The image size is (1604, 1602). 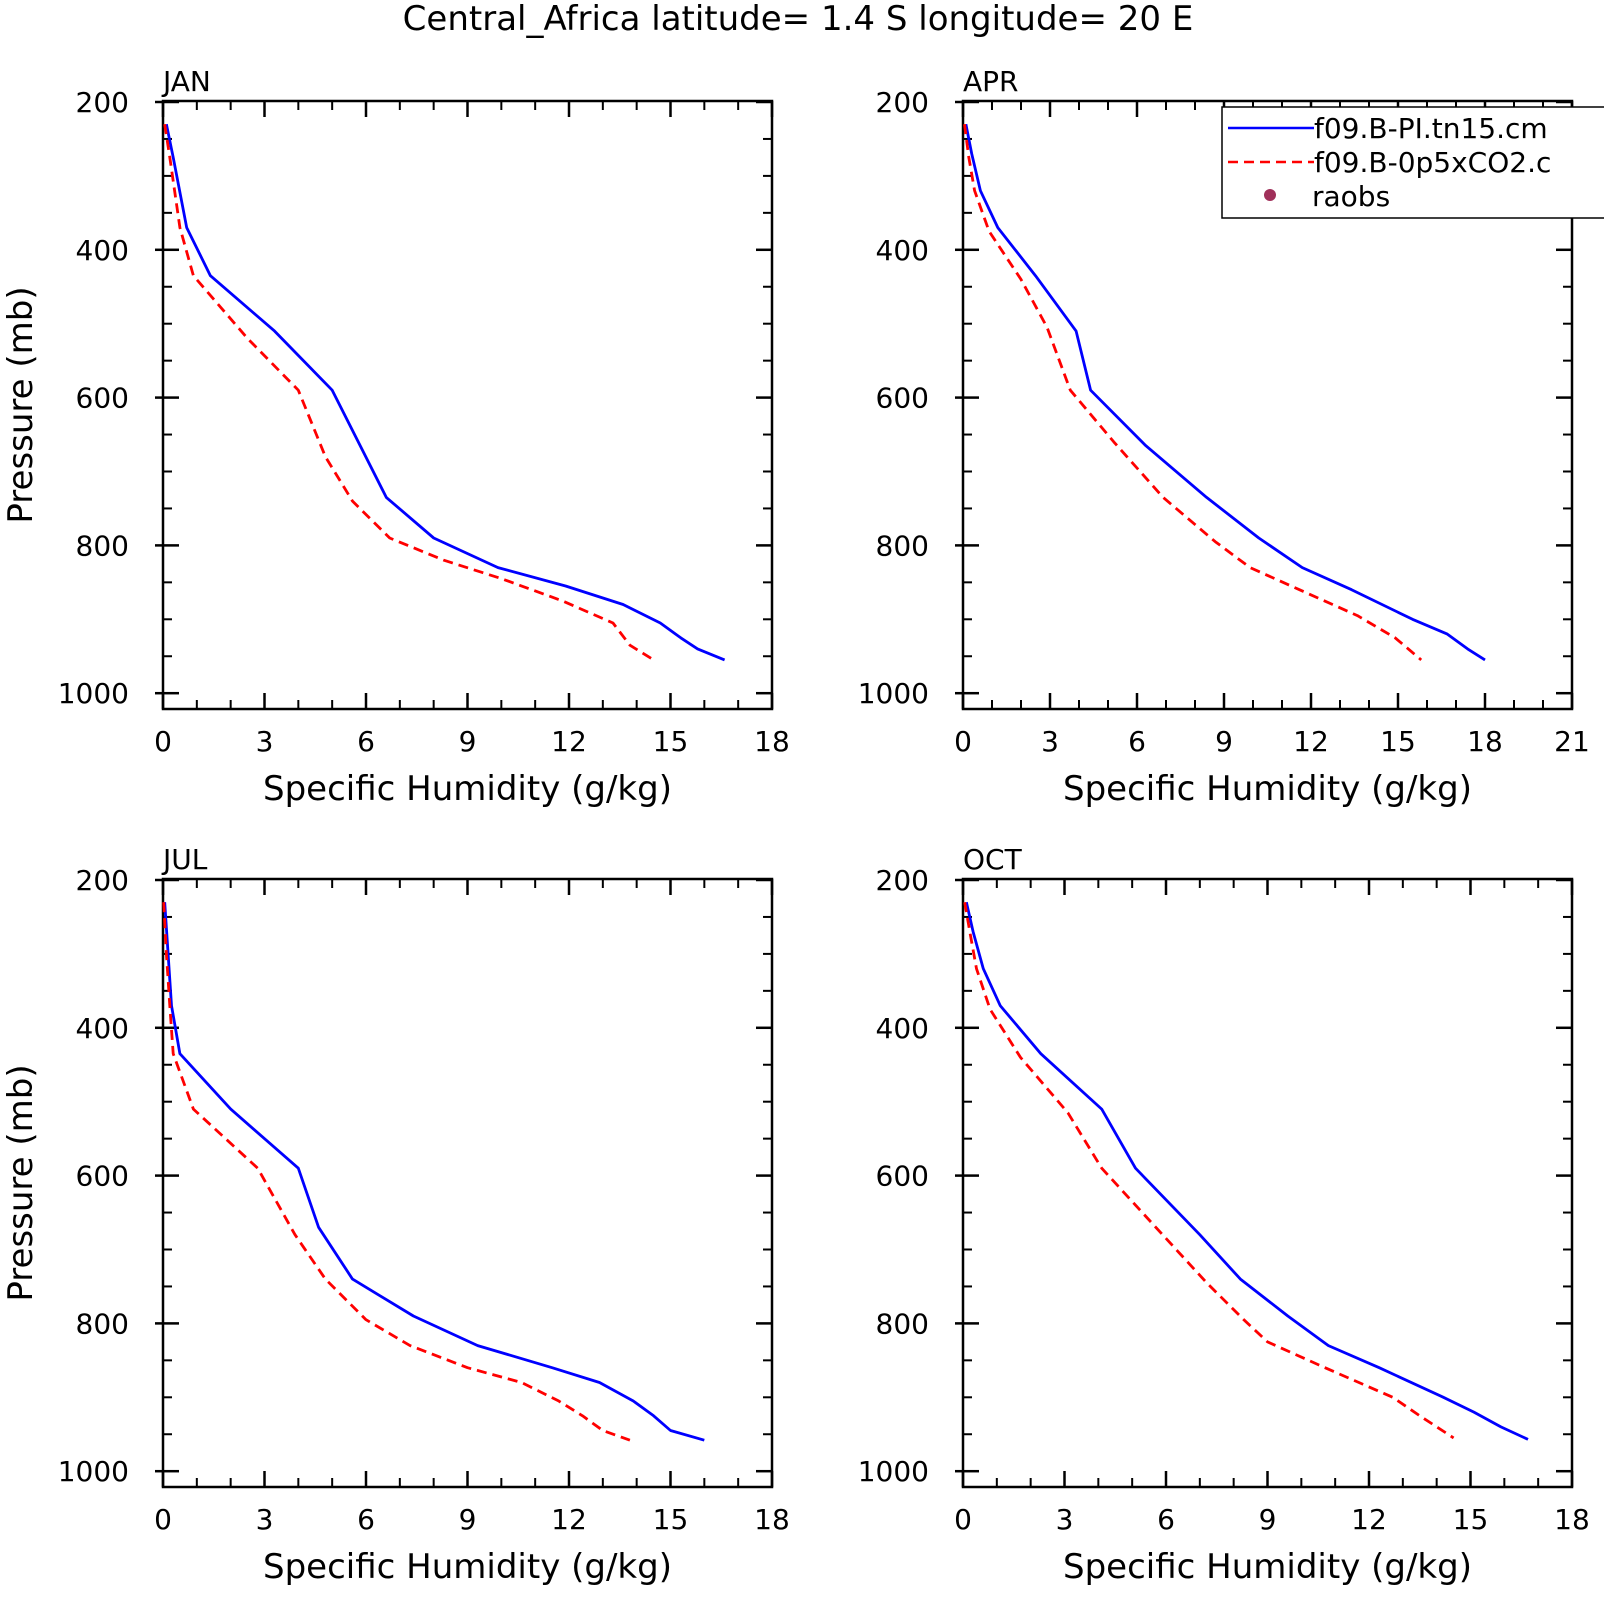 What do you see at coordinates (993, 859) in the screenshot?
I see `panel-title: OCT` at bounding box center [993, 859].